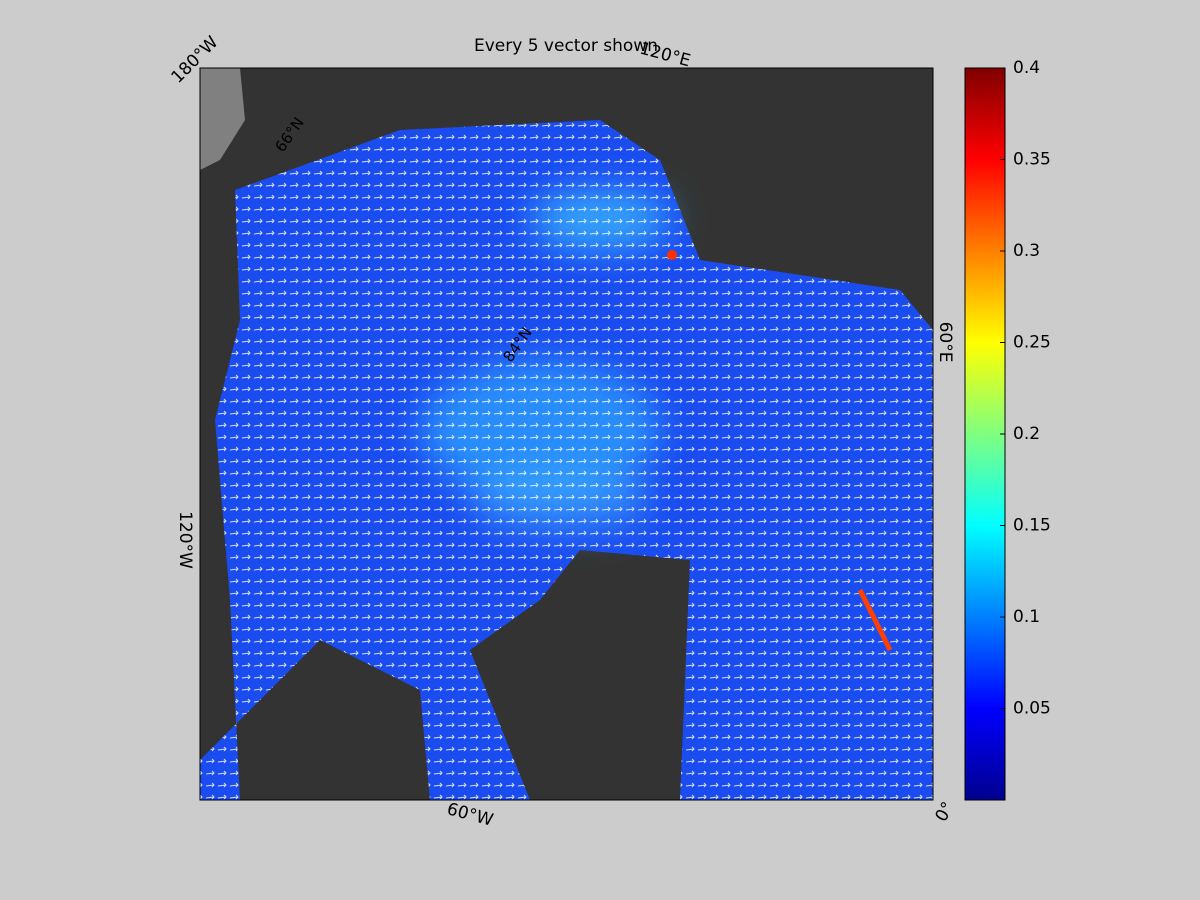 The height and width of the screenshot is (900, 1200). I want to click on longitude-label: 60°E, so click(945, 342).